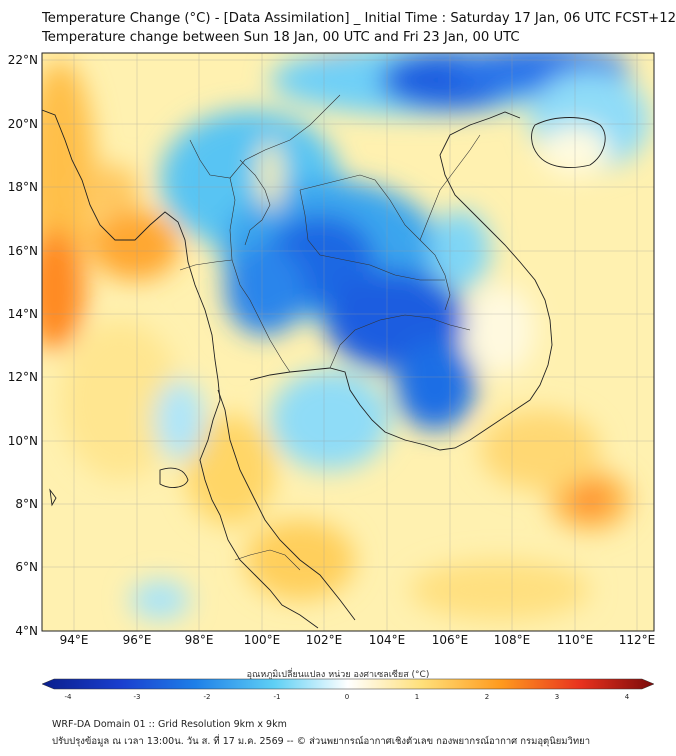  What do you see at coordinates (69, 697) in the screenshot?
I see `colorbar-tick: -4` at bounding box center [69, 697].